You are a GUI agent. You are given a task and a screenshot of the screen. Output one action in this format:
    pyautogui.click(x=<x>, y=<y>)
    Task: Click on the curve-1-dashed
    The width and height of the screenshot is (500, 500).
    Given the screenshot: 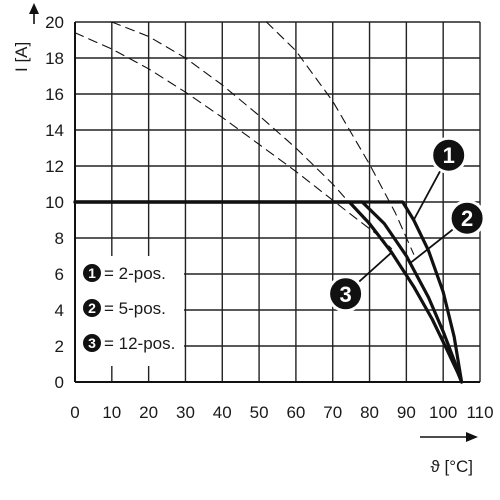 What is the action you would take?
    pyautogui.click(x=340, y=138)
    